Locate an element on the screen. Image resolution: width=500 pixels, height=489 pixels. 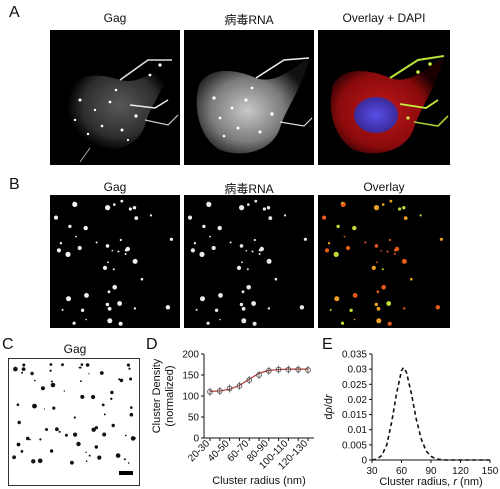
y-tick-label: 150 is located at coordinates (190, 376).